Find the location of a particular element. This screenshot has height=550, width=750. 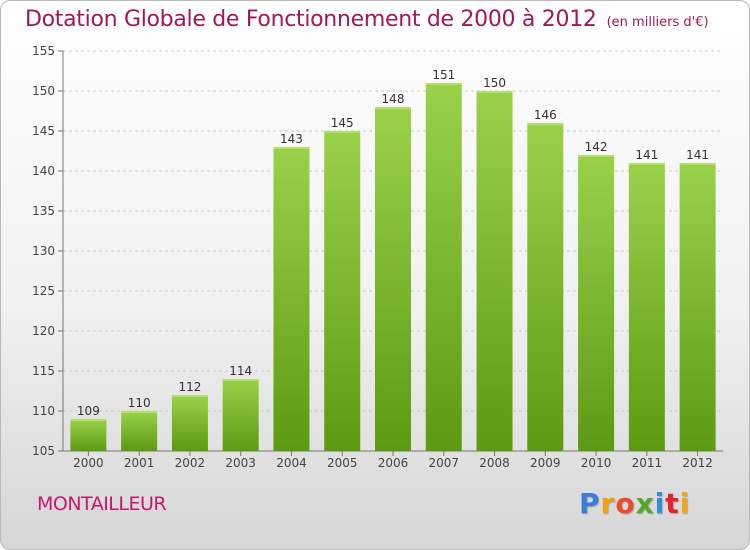

bar-value-label: 146 is located at coordinates (545, 115).